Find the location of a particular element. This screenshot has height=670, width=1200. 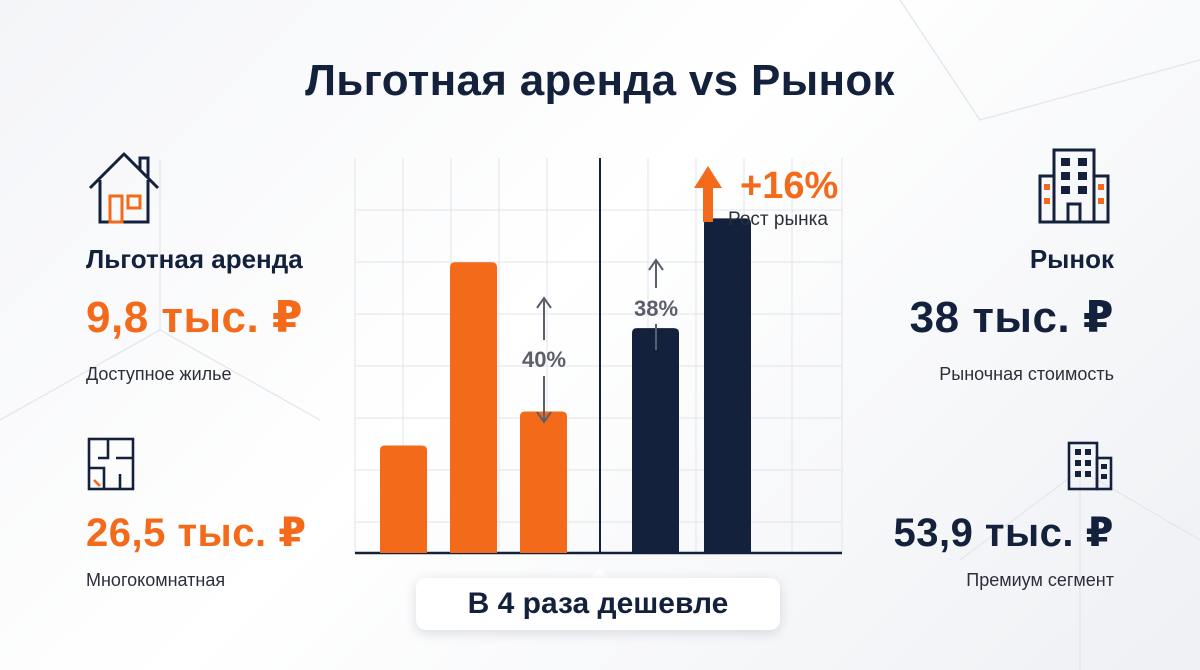

house-icon is located at coordinates (124, 188).